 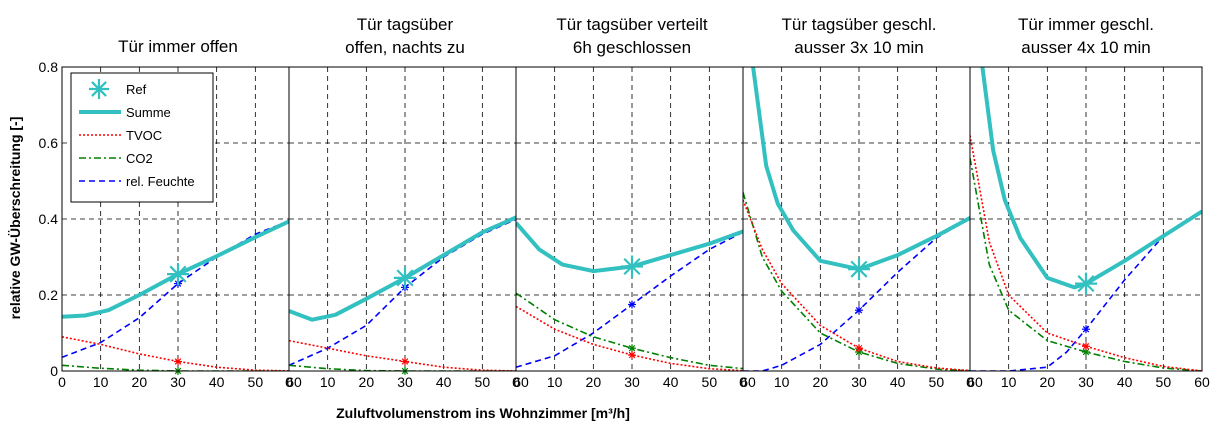 I want to click on panel-title-line: Tür immer geschl., so click(x=1086, y=24).